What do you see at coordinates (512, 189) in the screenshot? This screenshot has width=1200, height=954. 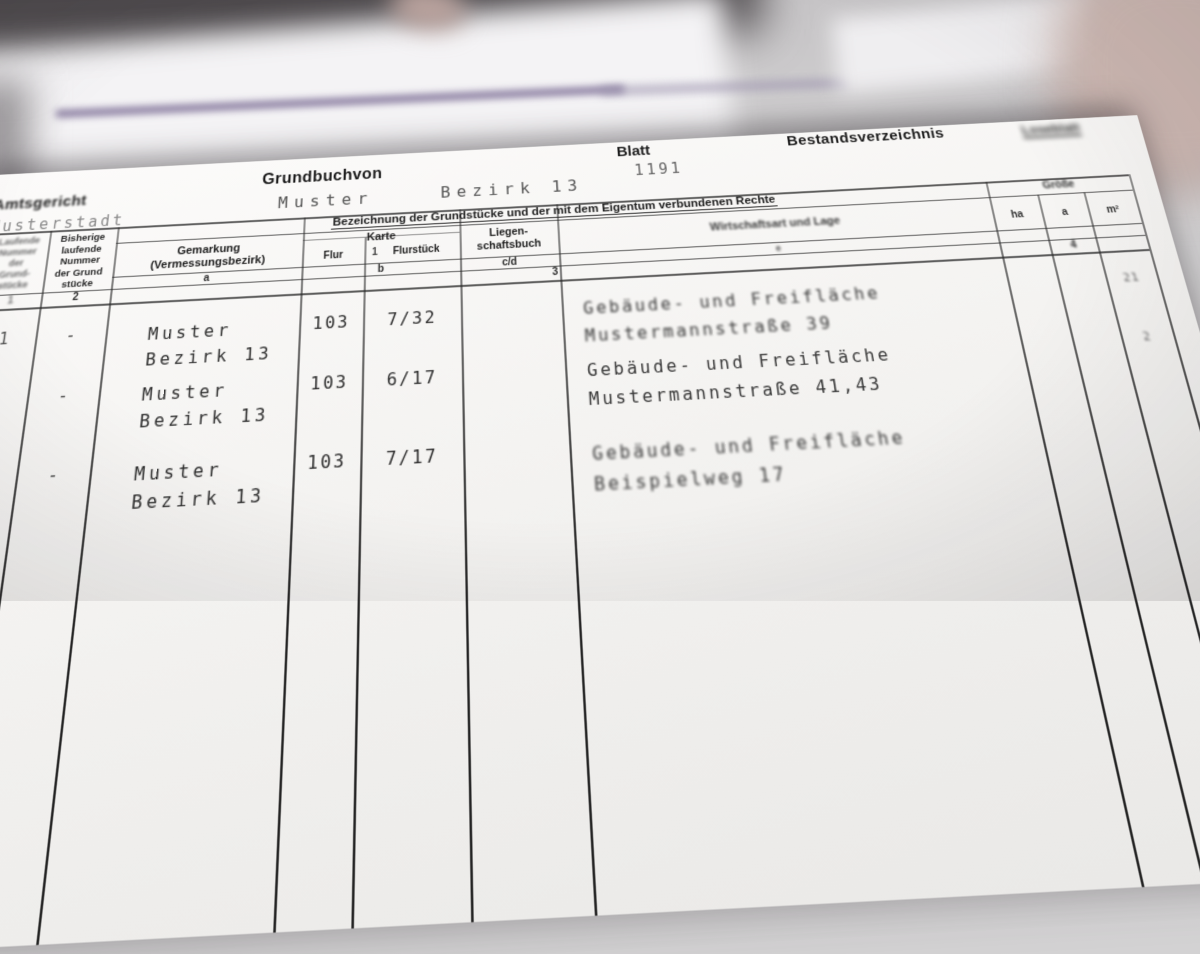 I see `grundbuch-von-value-right: Bezirk 13` at bounding box center [512, 189].